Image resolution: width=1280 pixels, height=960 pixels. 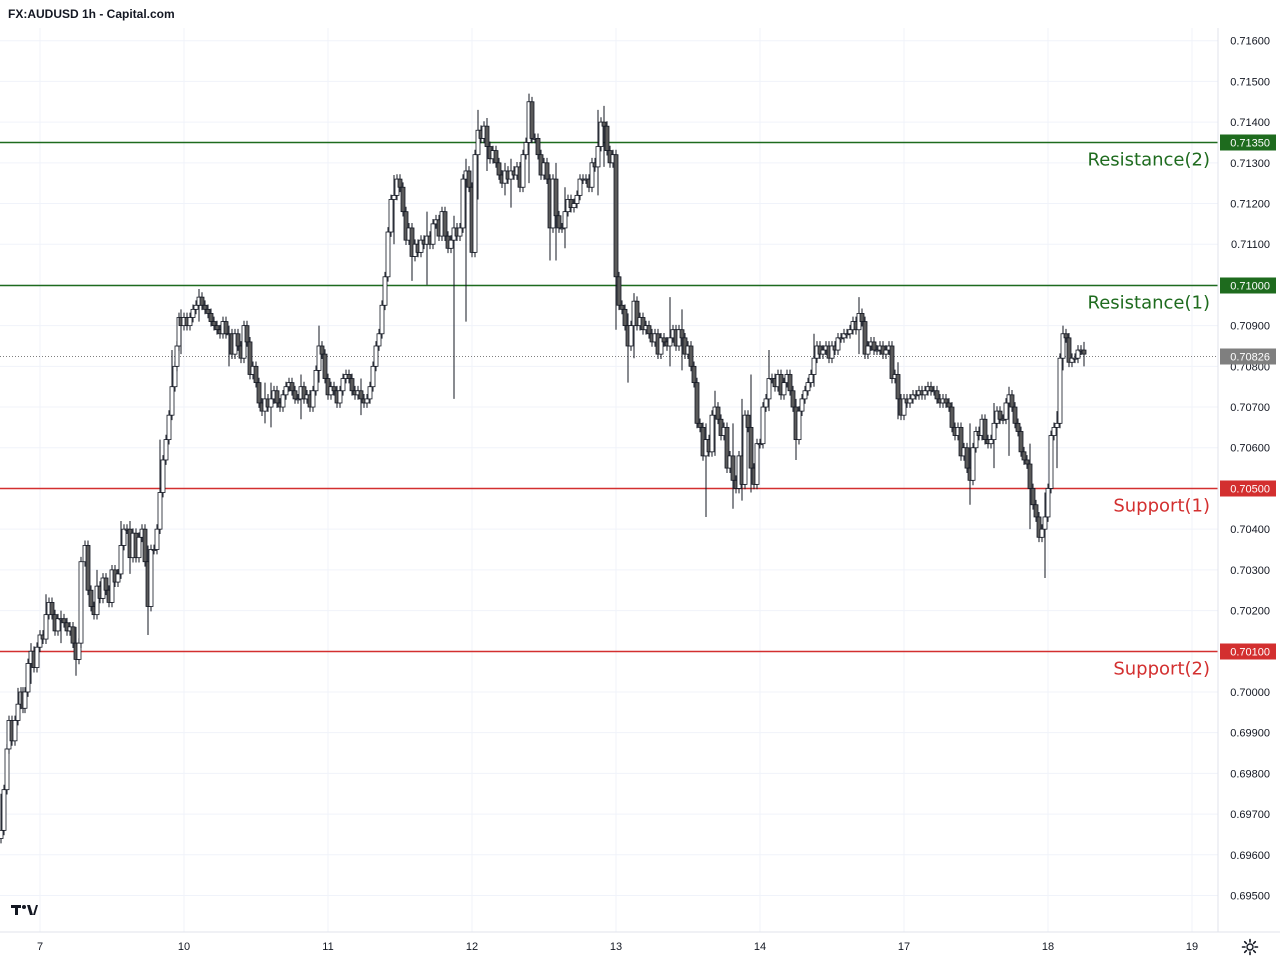 I want to click on tradingview-logo-icon, so click(x=24, y=910).